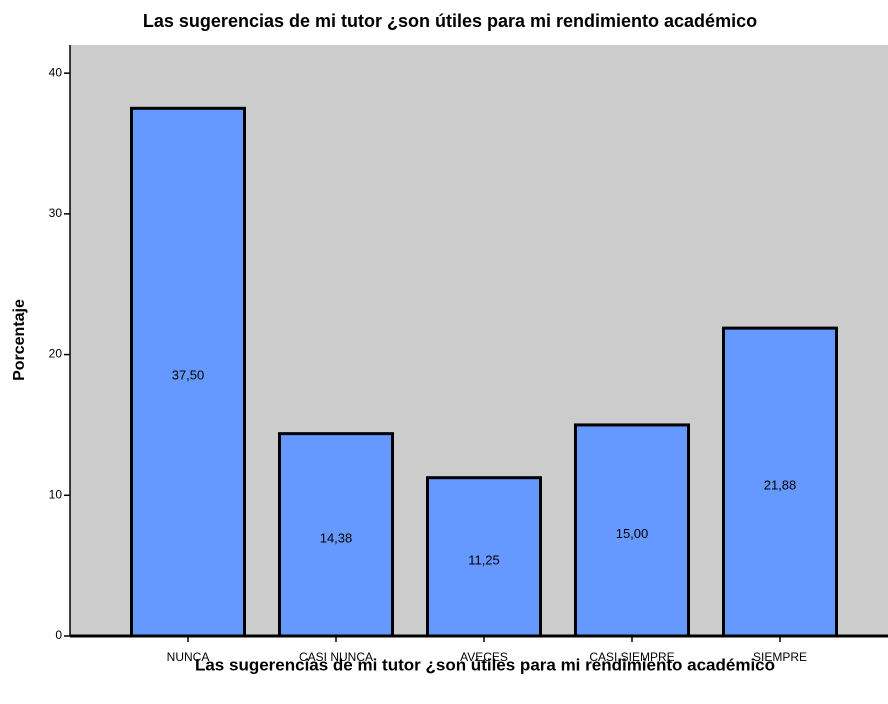 The height and width of the screenshot is (704, 888). What do you see at coordinates (780, 657) in the screenshot?
I see `x-tick-label: SIEMPRE` at bounding box center [780, 657].